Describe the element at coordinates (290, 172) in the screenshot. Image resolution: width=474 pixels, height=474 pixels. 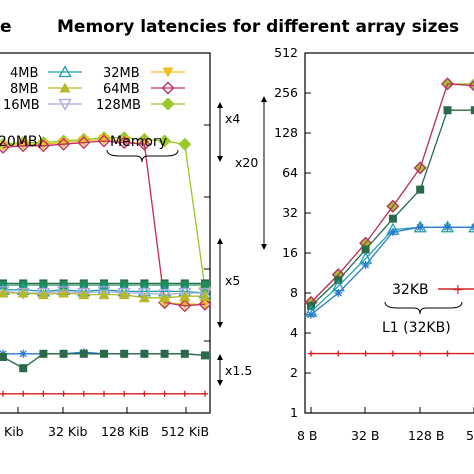
I see `right-y-tick-label: 64` at that location.